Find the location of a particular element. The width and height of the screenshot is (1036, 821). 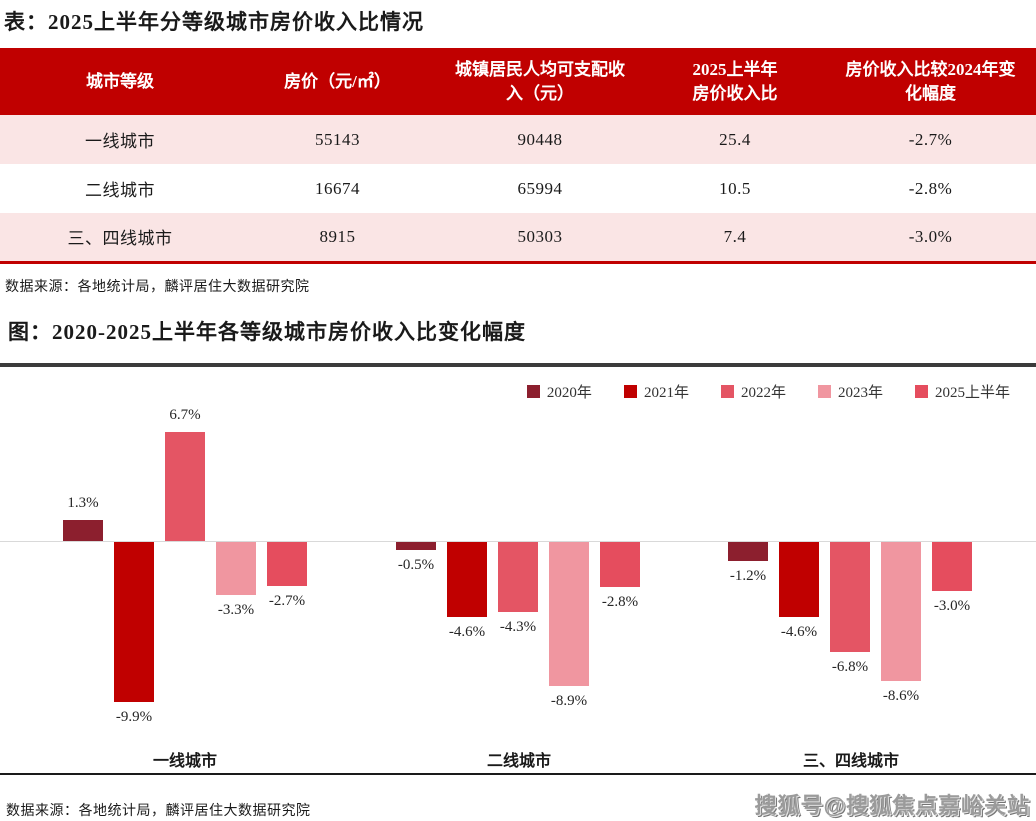

legend-item: 2021年 is located at coordinates (656, 391).